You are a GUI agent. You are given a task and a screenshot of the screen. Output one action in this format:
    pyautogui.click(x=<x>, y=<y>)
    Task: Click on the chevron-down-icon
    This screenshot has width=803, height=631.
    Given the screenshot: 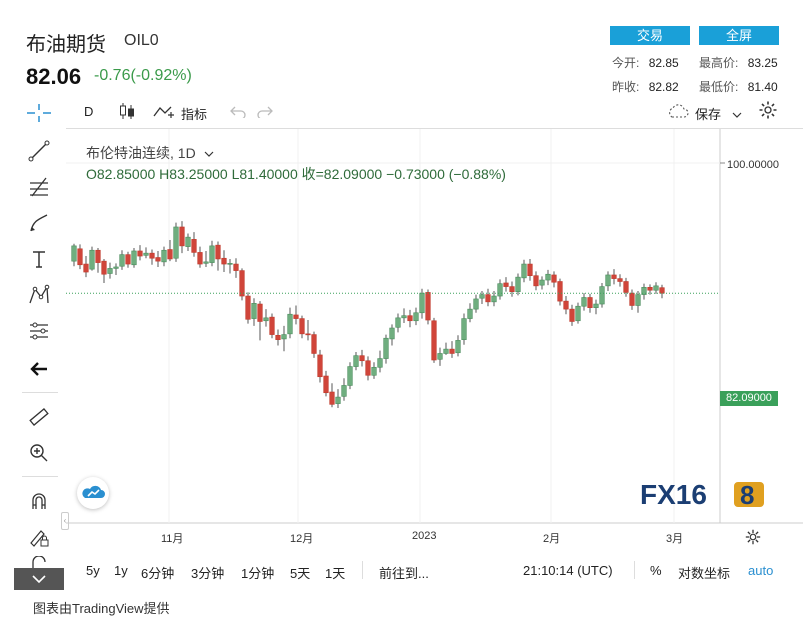 What is the action you would take?
    pyautogui.click(x=737, y=115)
    